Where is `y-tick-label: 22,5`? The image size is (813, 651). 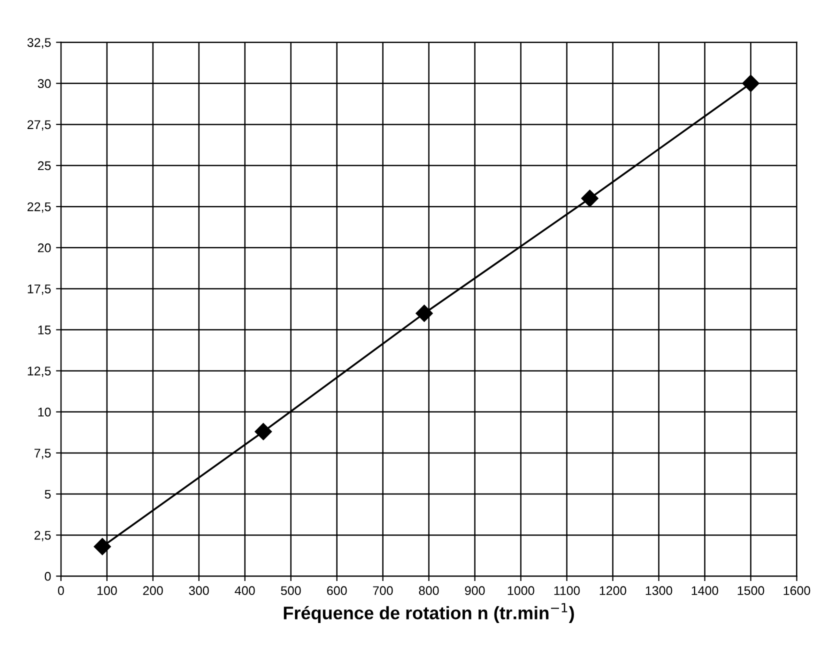
y-tick-label: 22,5 is located at coordinates (39, 207).